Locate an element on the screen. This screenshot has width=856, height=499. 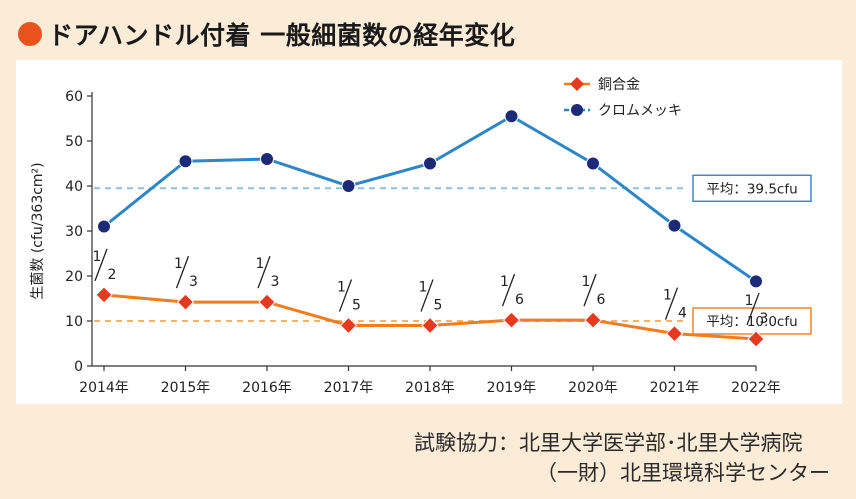
x-tick-label: 2020年 is located at coordinates (593, 388).